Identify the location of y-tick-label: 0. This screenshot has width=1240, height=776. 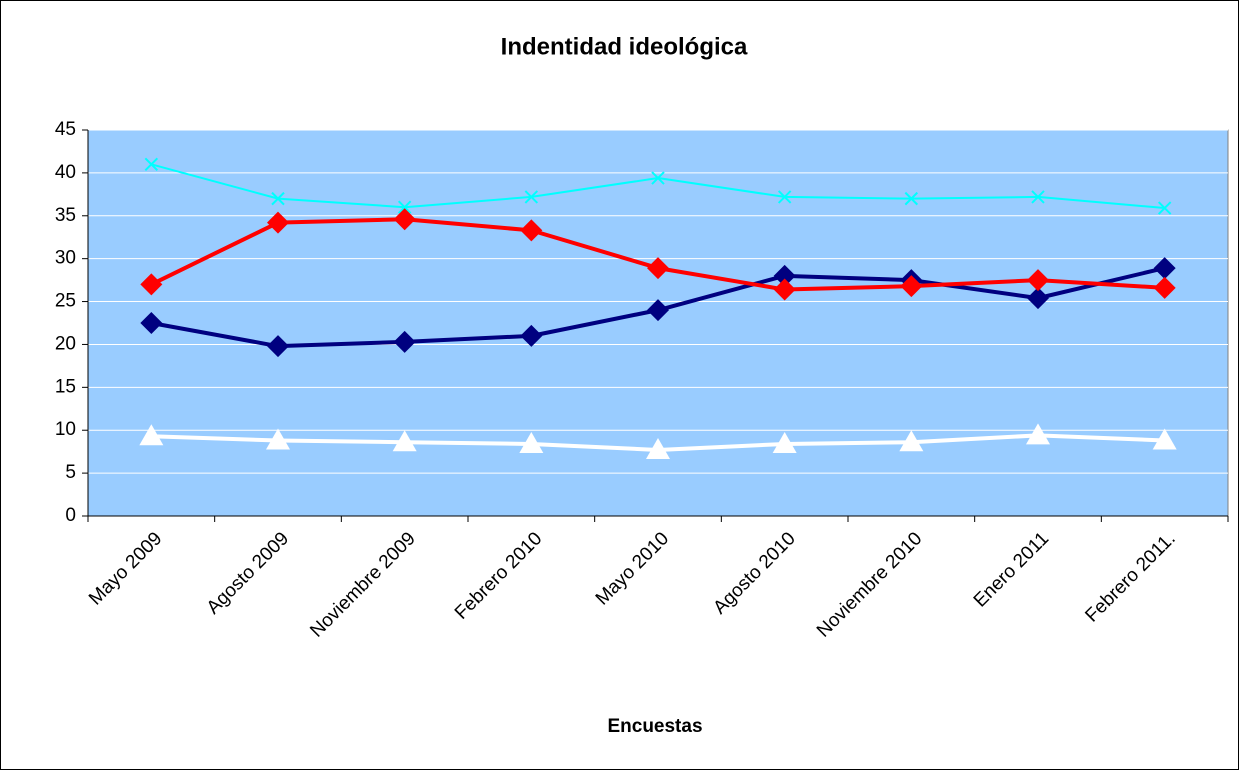
(70, 515).